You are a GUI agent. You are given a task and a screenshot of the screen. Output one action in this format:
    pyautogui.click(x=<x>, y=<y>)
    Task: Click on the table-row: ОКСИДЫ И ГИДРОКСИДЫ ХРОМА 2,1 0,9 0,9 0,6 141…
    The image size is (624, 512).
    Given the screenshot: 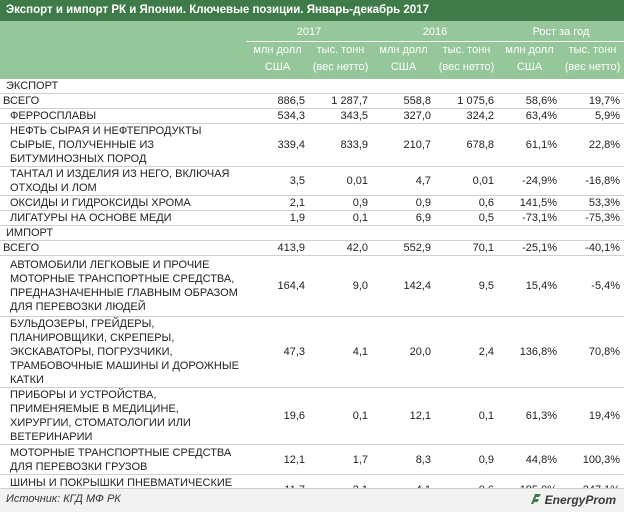 What is the action you would take?
    pyautogui.click(x=312, y=203)
    